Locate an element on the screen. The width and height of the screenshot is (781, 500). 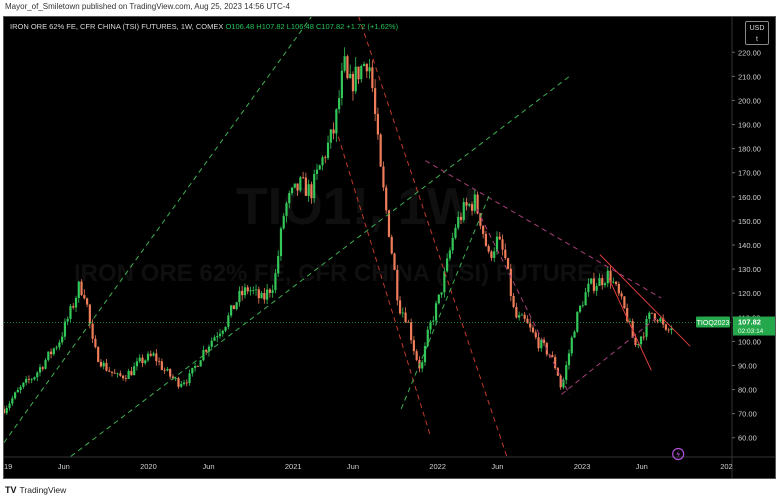
x-tick-label: Jun is located at coordinates (209, 466).